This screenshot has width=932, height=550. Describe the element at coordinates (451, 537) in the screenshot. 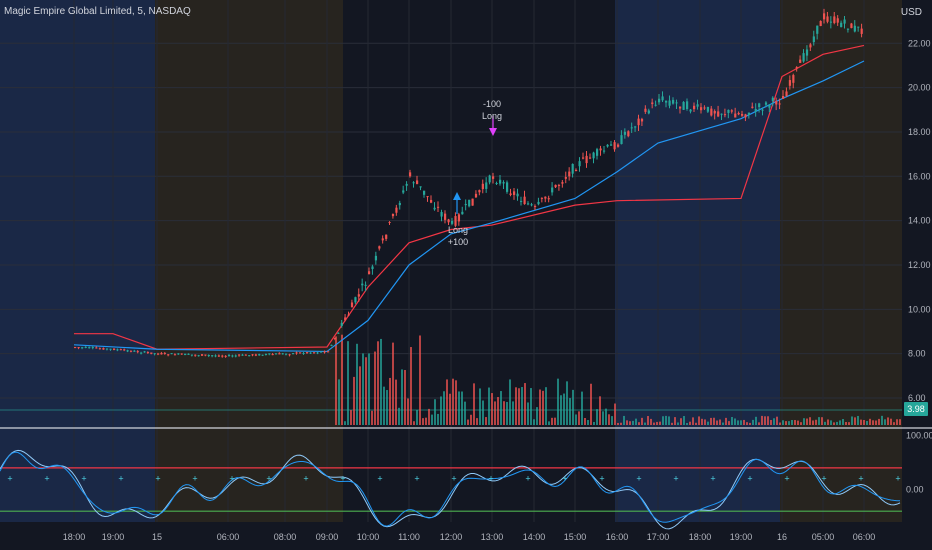

I see `time-tick-label: 12:00` at that location.